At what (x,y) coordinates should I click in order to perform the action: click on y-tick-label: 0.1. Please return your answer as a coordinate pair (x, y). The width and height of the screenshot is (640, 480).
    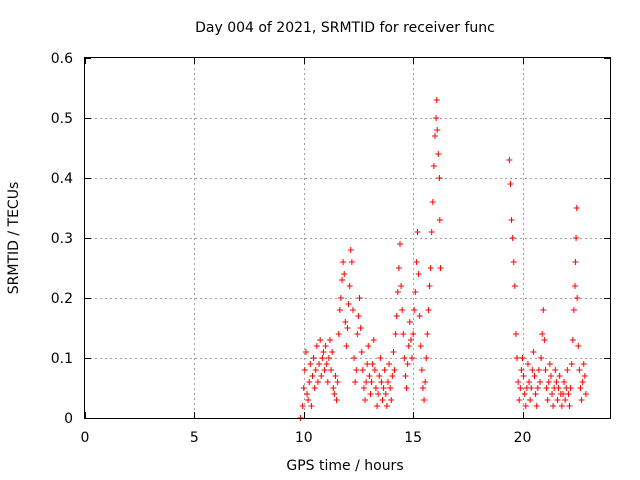
    Looking at the image, I should click on (62, 359).